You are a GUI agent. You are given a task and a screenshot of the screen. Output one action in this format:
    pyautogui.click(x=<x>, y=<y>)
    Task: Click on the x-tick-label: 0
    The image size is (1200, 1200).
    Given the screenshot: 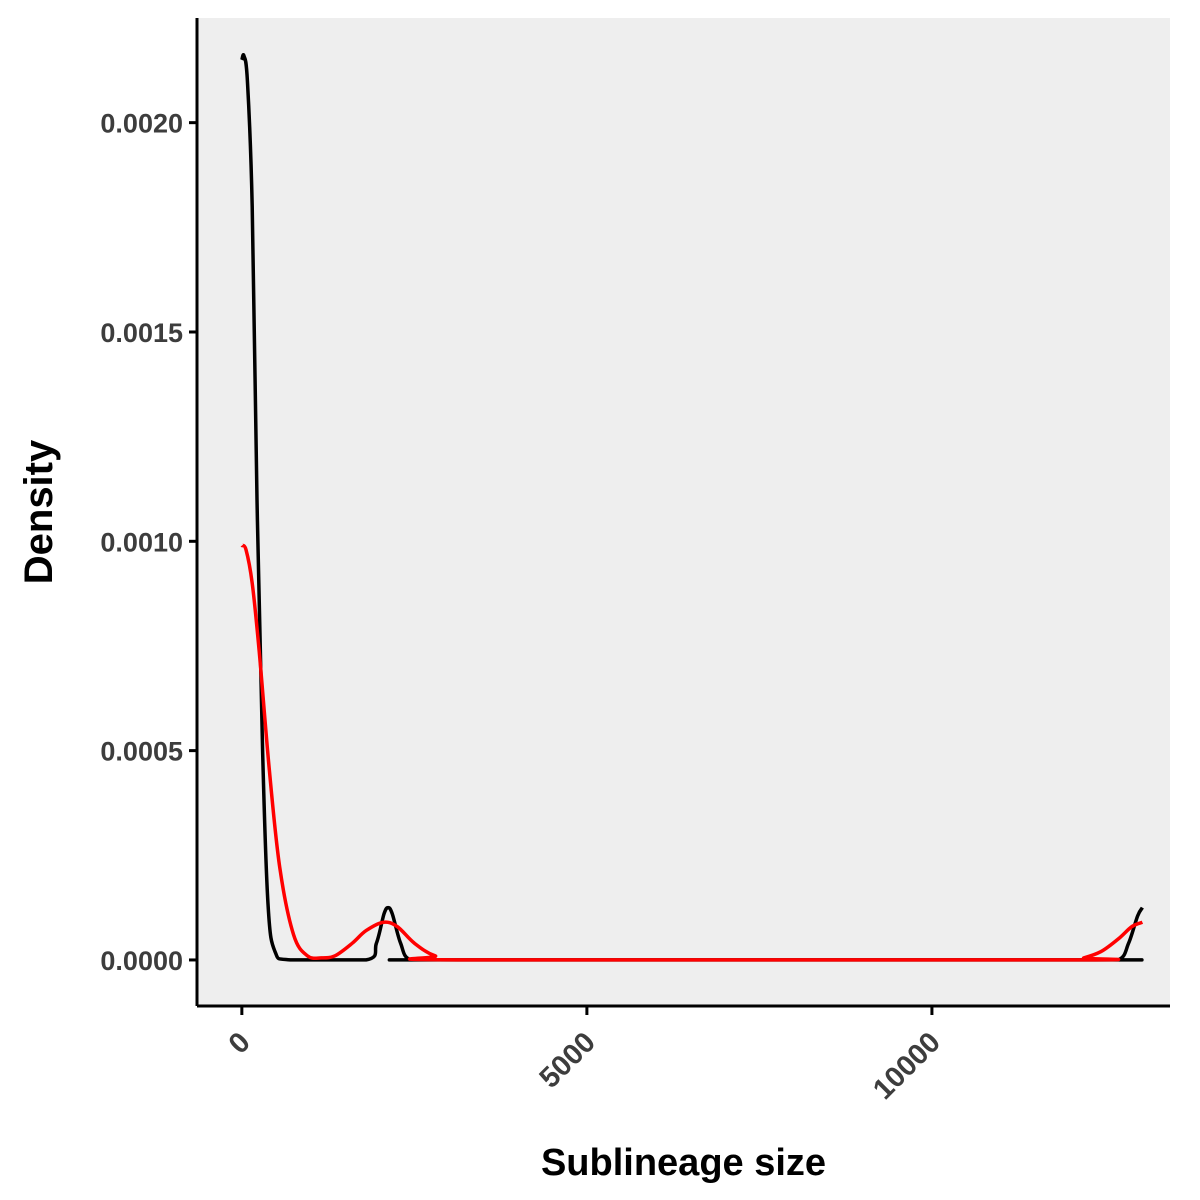 What is the action you would take?
    pyautogui.click(x=240, y=1043)
    